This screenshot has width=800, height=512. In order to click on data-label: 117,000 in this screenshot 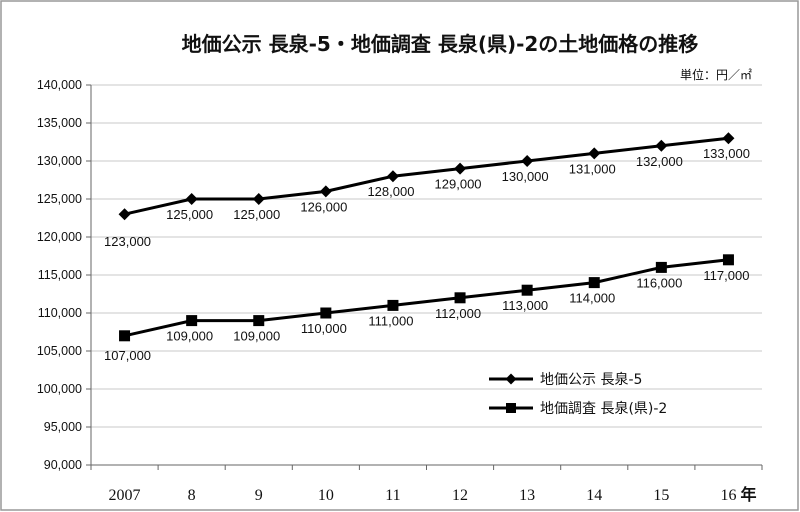, I will do `click(726, 275)`.